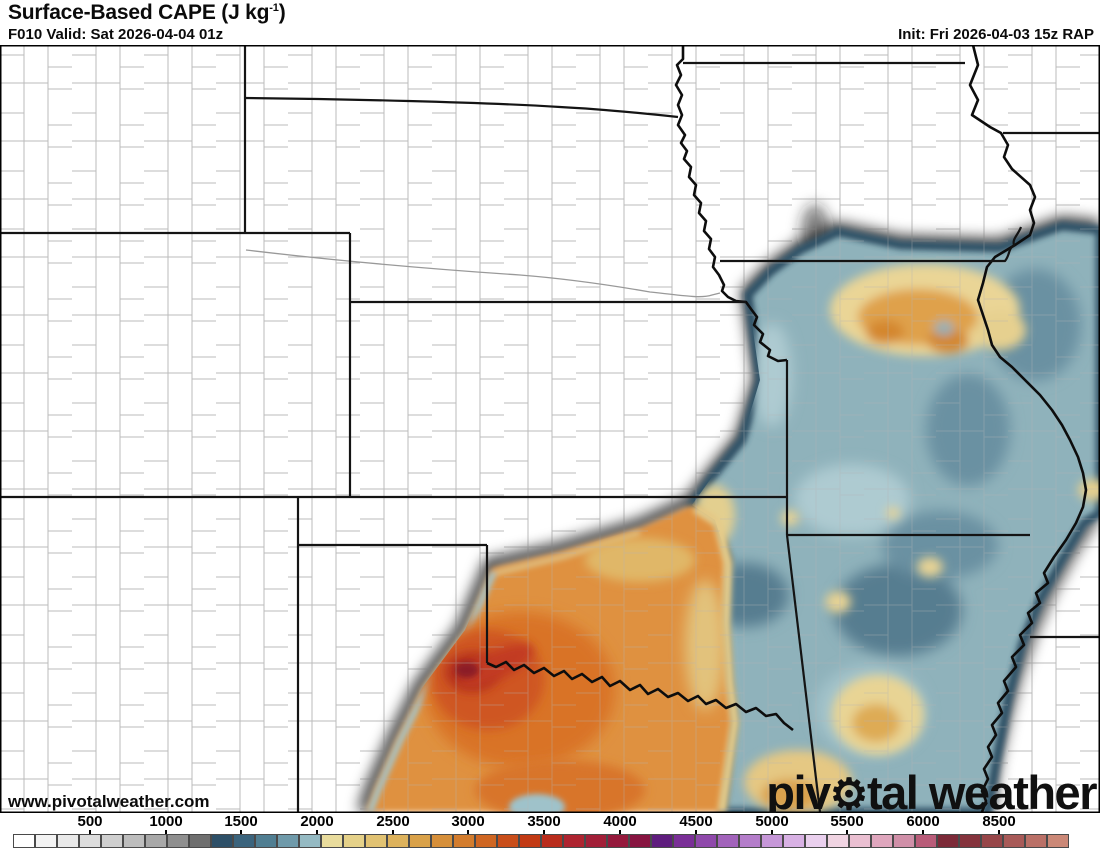  What do you see at coordinates (640, 696) in the screenshot?
I see `red-river` at bounding box center [640, 696].